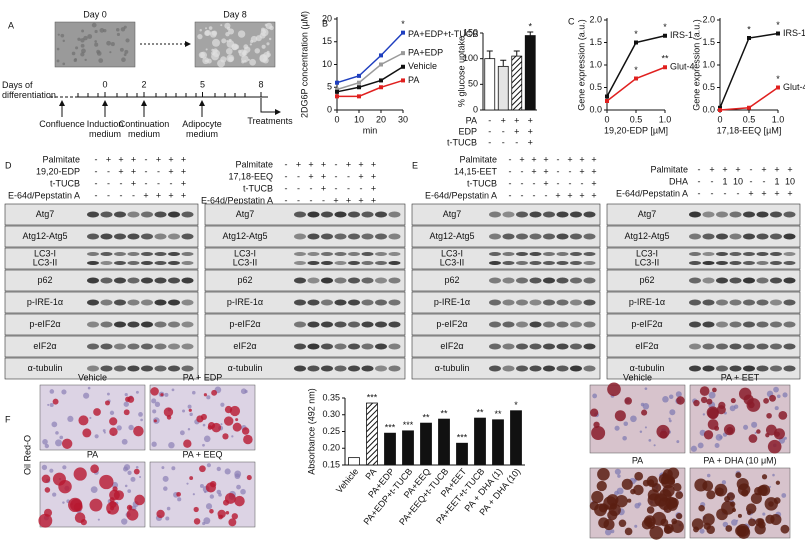 This screenshot has width=805, height=548. Describe the element at coordinates (45, 302) in the screenshot. I see `protein-label: p-IRE-1α` at that location.